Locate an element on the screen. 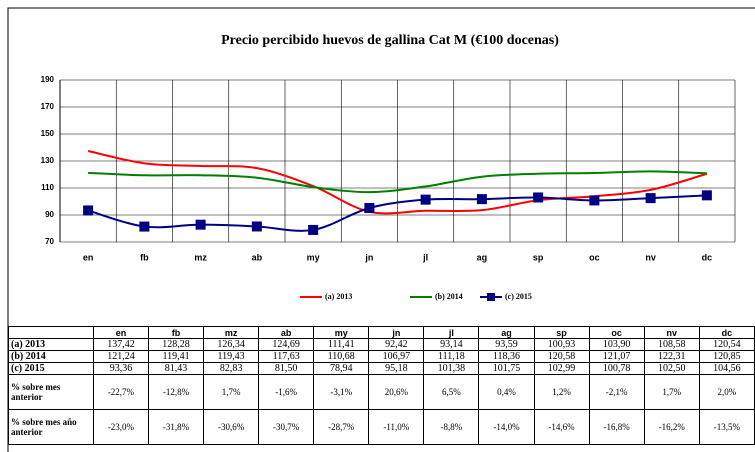 The image size is (755, 452). table-cell: 102,50 is located at coordinates (671, 368).